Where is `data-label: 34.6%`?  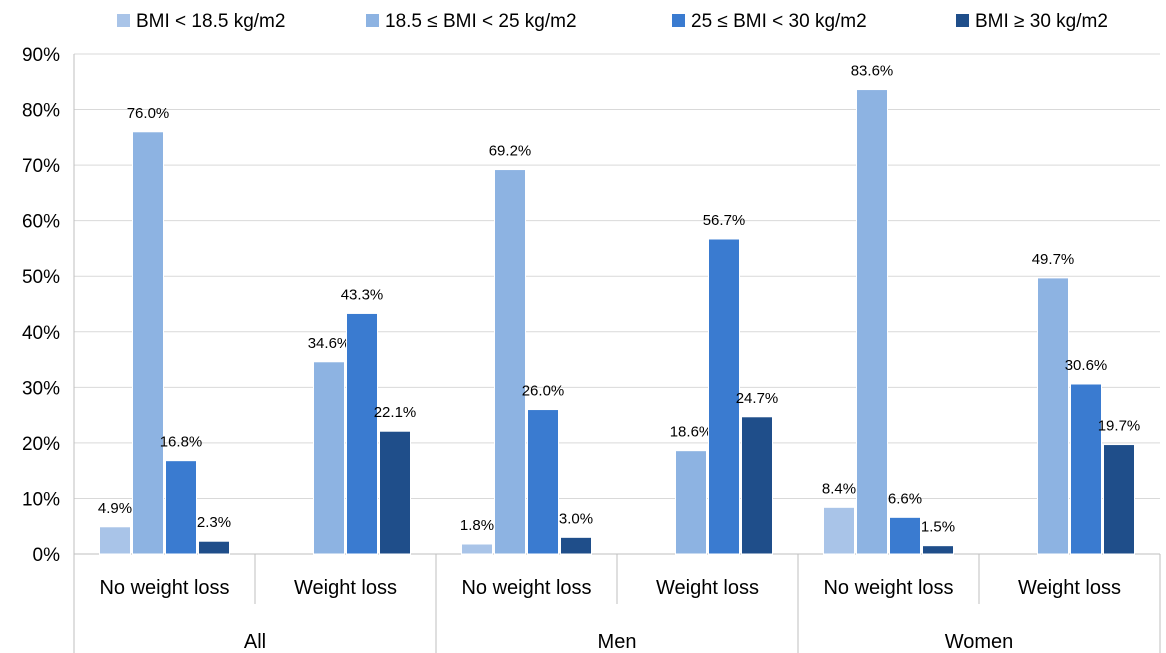 data-label: 34.6% is located at coordinates (329, 343).